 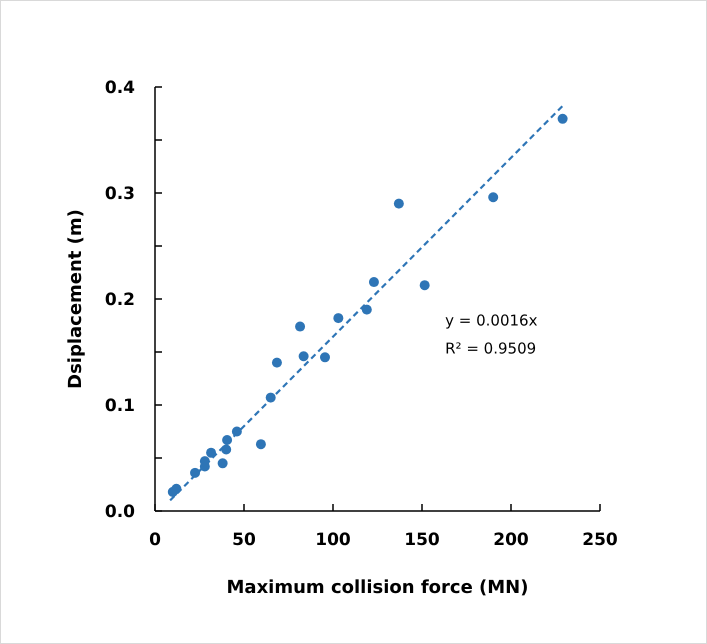 What do you see at coordinates (511, 540) in the screenshot?
I see `x-tick-label: 200` at bounding box center [511, 540].